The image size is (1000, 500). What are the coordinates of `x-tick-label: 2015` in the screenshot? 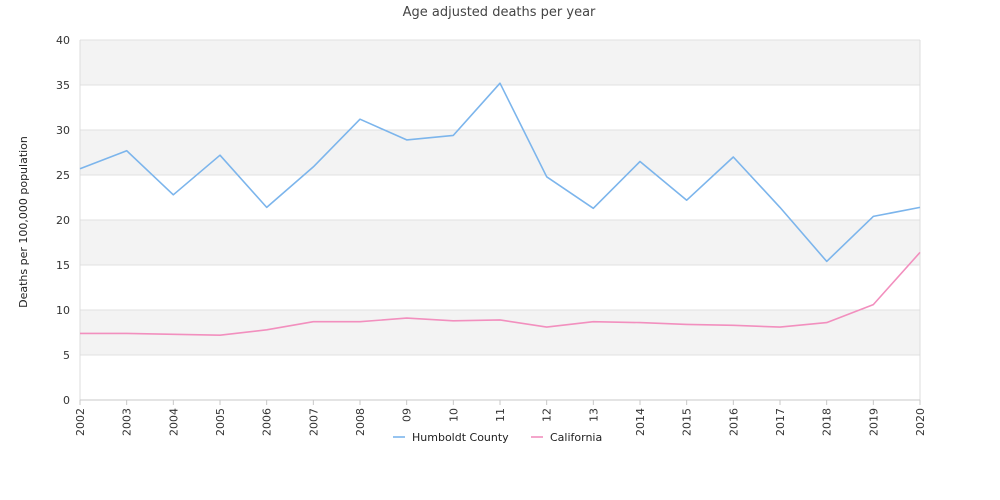 It's located at (687, 422).